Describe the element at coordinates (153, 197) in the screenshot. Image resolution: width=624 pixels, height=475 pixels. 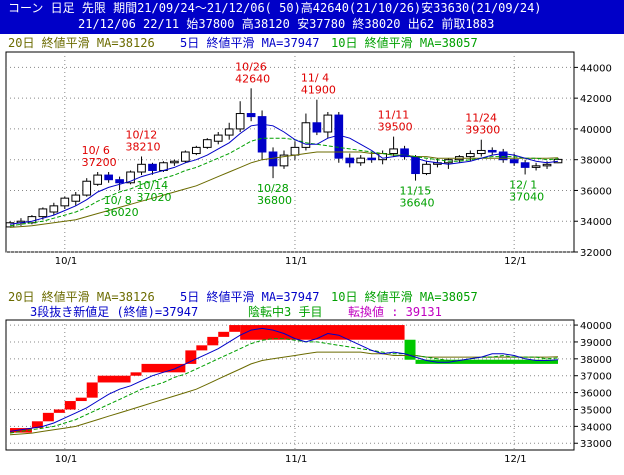
I see `low-annotation-value: 37020` at that location.